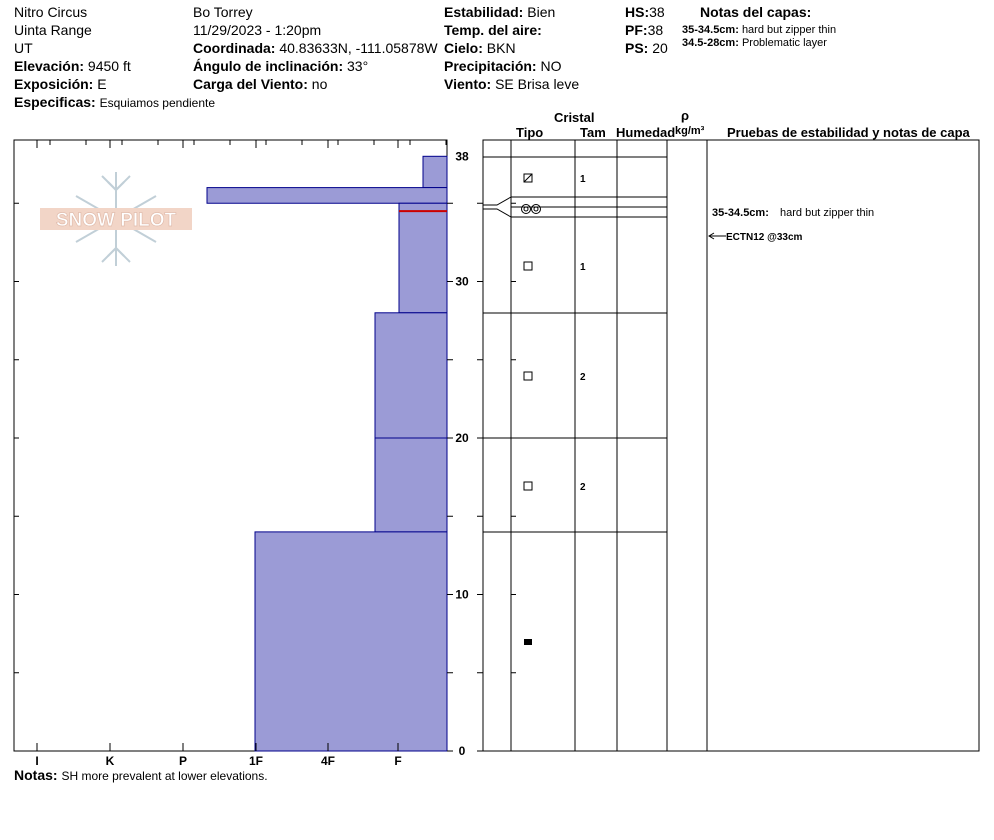  What do you see at coordinates (36, 761) in the screenshot?
I see `hardness-tick-label: I` at bounding box center [36, 761].